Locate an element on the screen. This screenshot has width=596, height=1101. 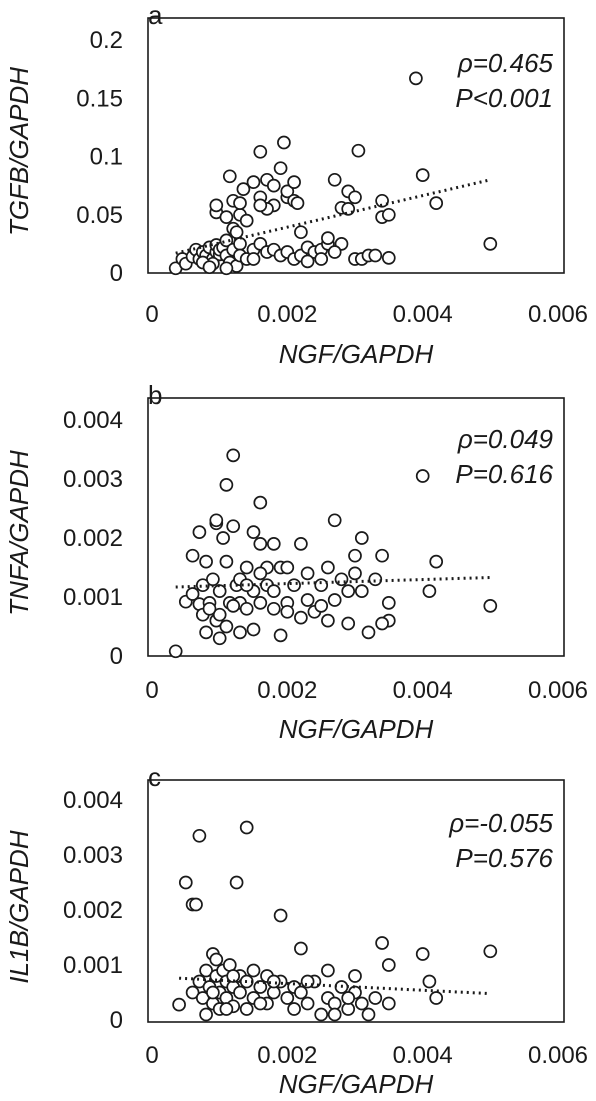
correlation-p-value: P=0.616 is located at coordinates (504, 474).